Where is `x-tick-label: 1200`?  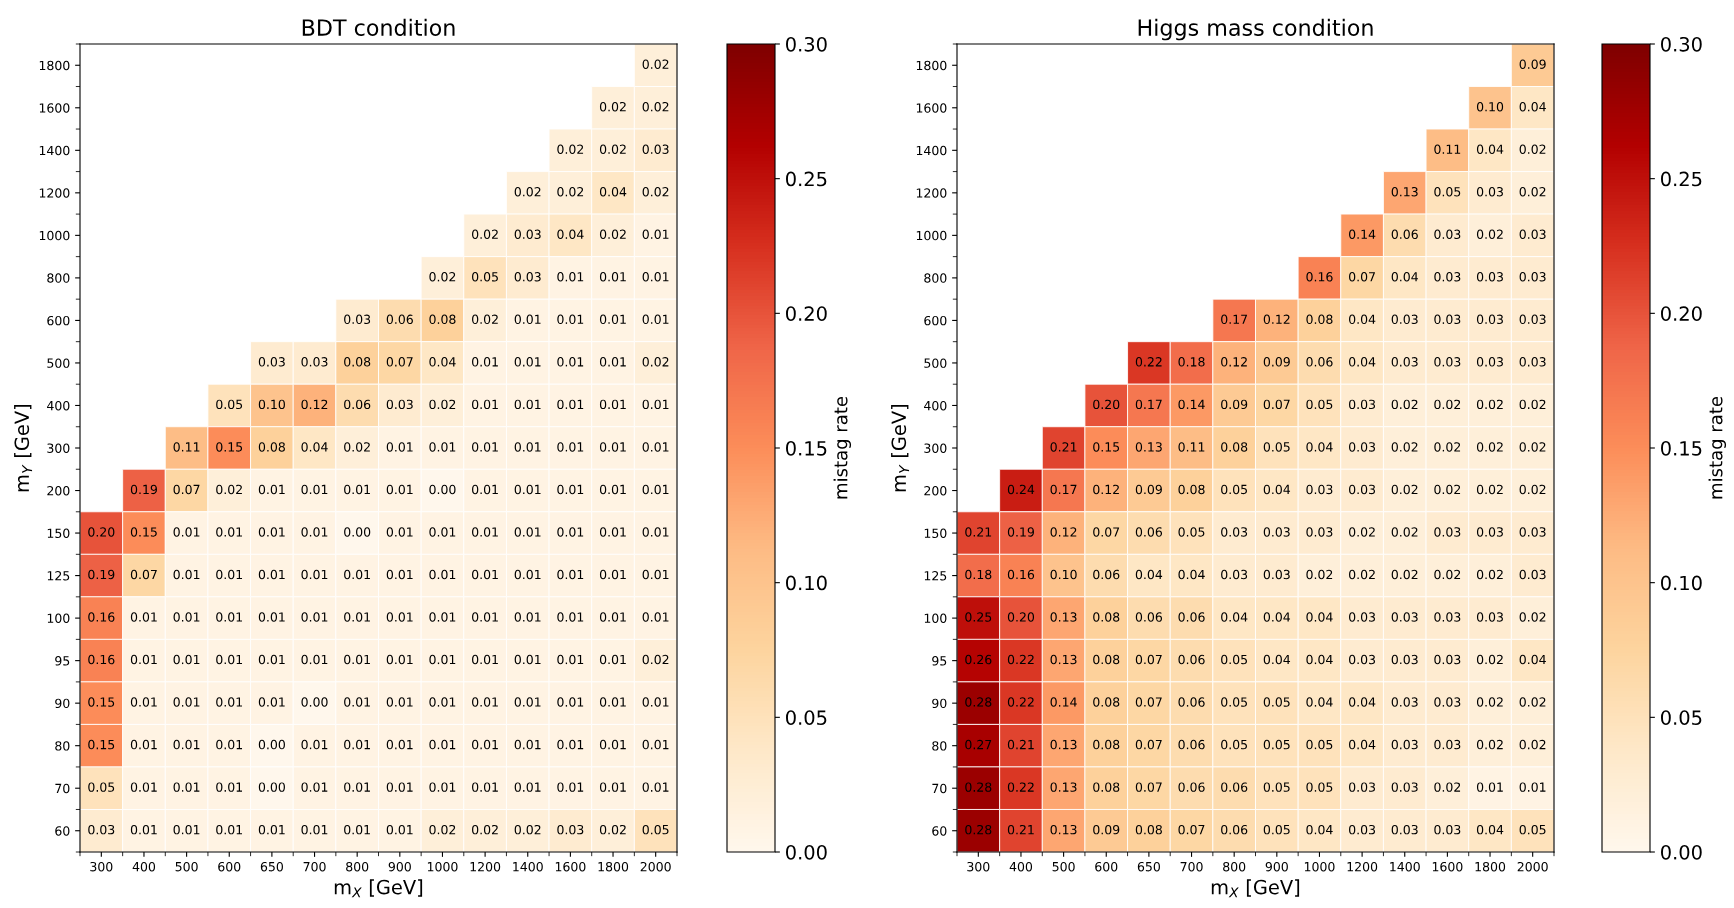
x-tick-label: 1200 is located at coordinates (485, 866).